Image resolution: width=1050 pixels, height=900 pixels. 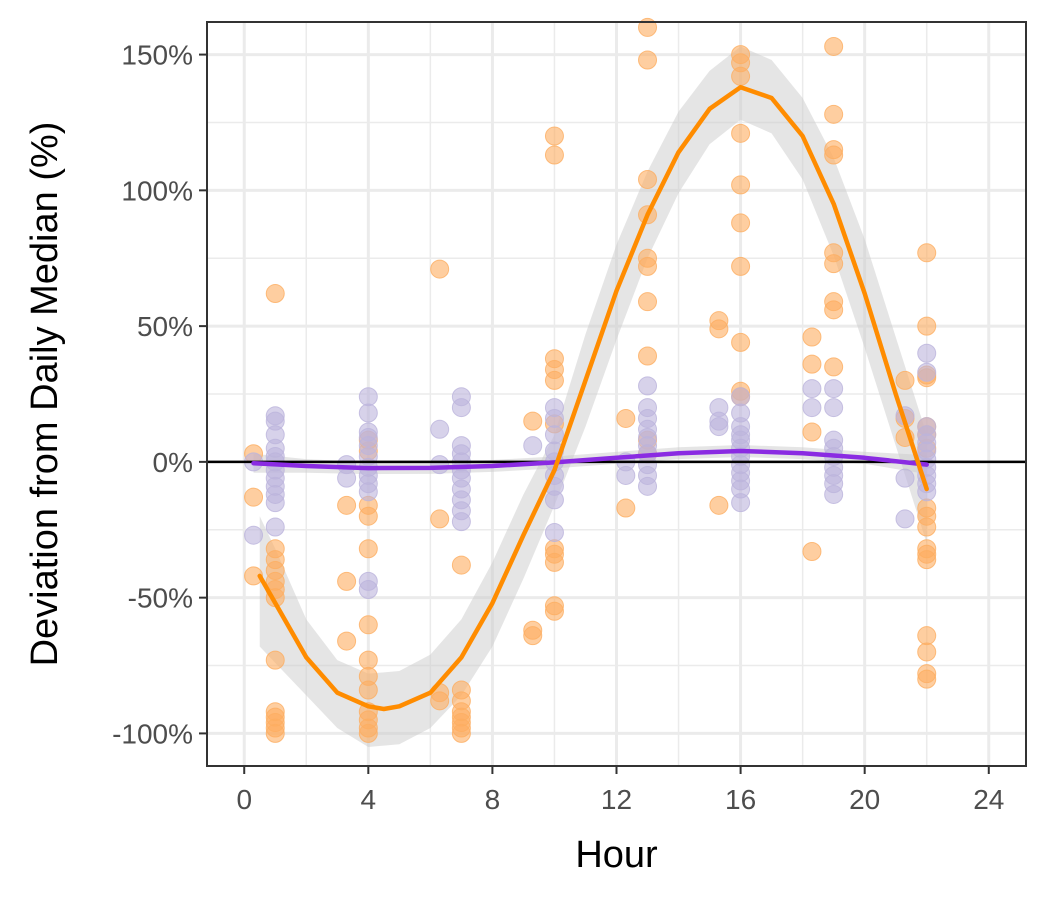 I want to click on x-tick-label: 0, so click(x=244, y=799).